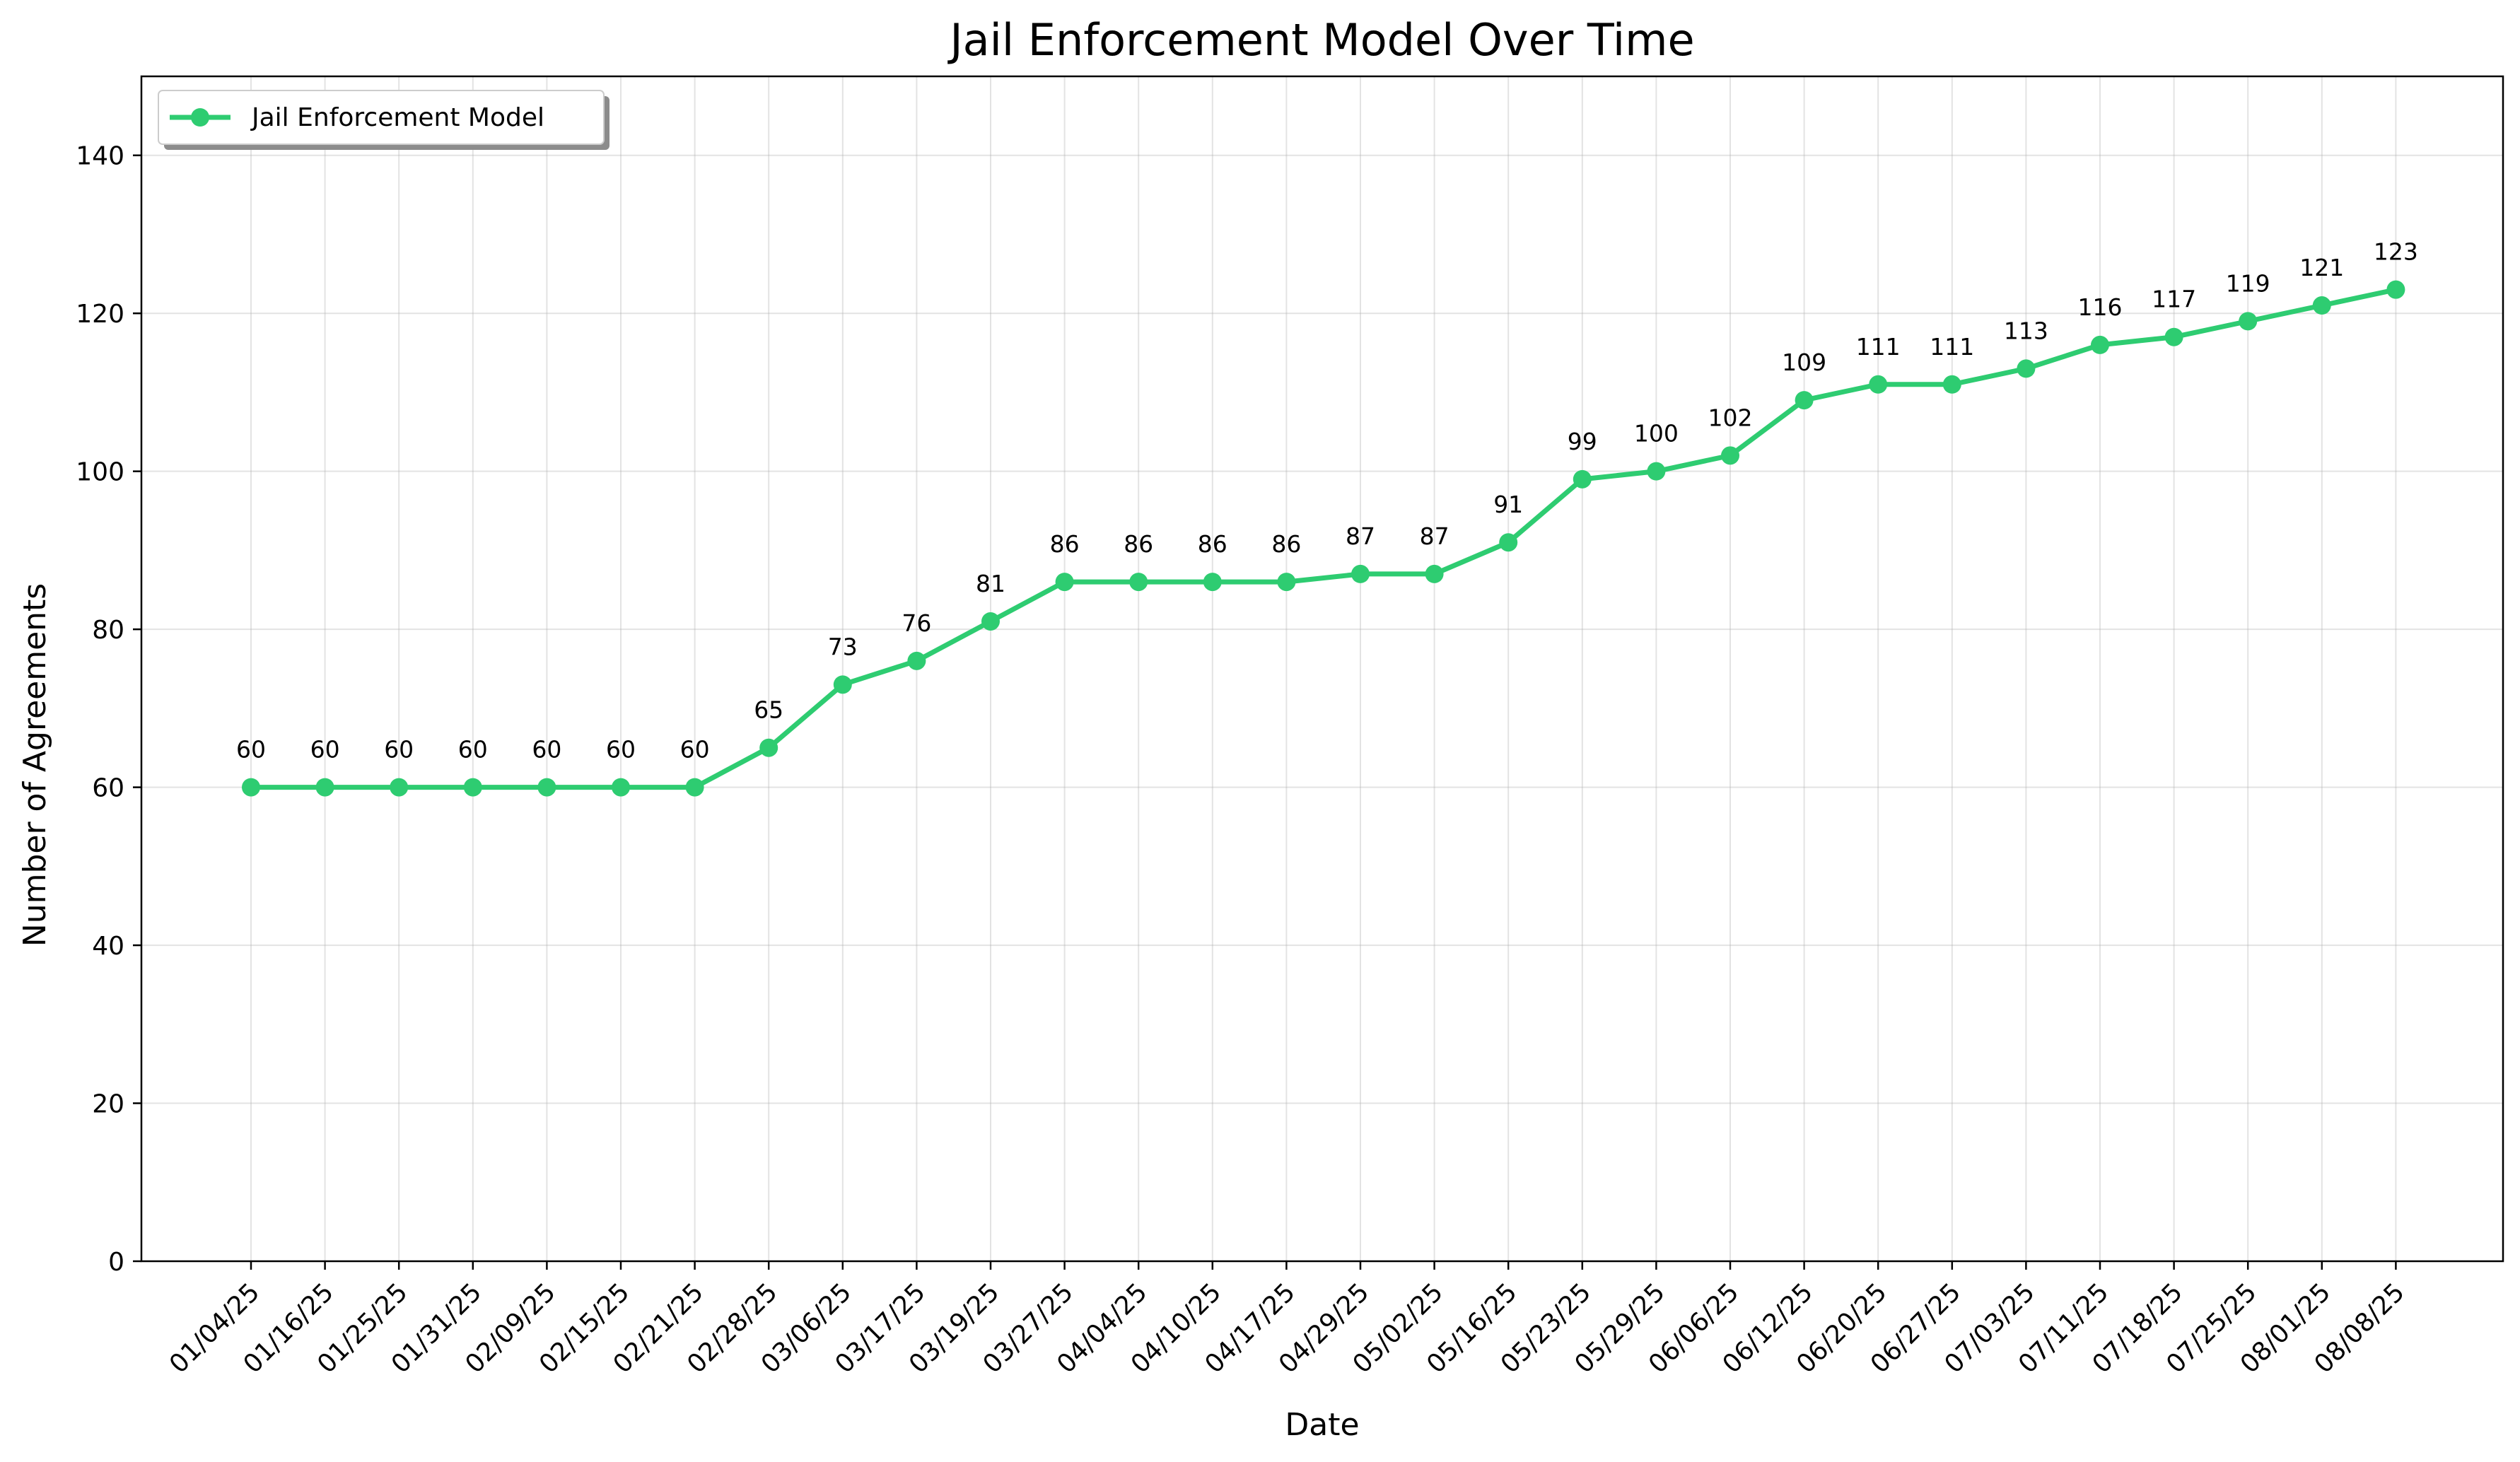  What do you see at coordinates (2248, 283) in the screenshot?
I see `data-label: 119` at bounding box center [2248, 283].